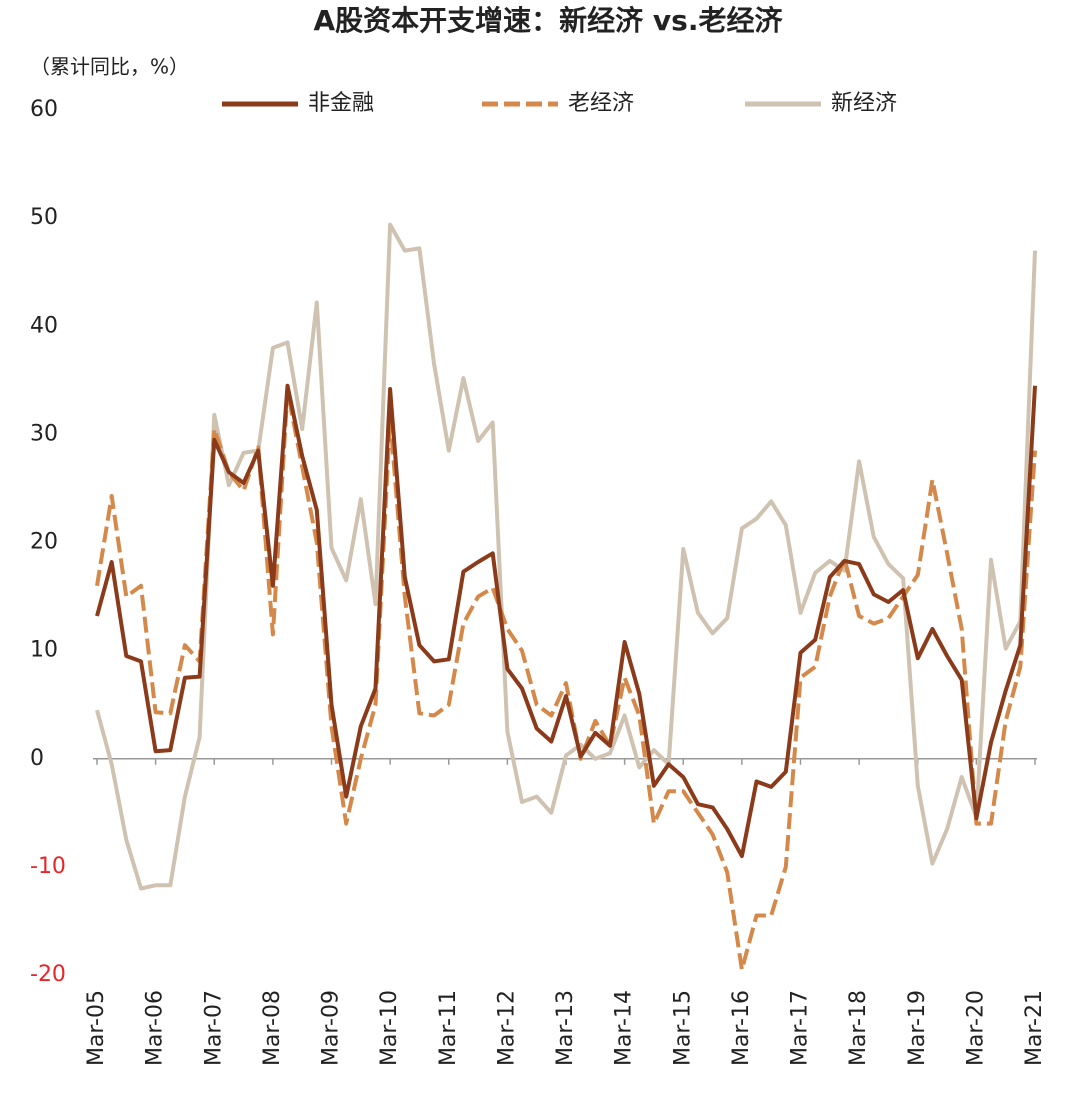 This screenshot has height=1097, width=1080. Describe the element at coordinates (96, 1028) in the screenshot. I see `x-tick-label: Mar-05` at that location.